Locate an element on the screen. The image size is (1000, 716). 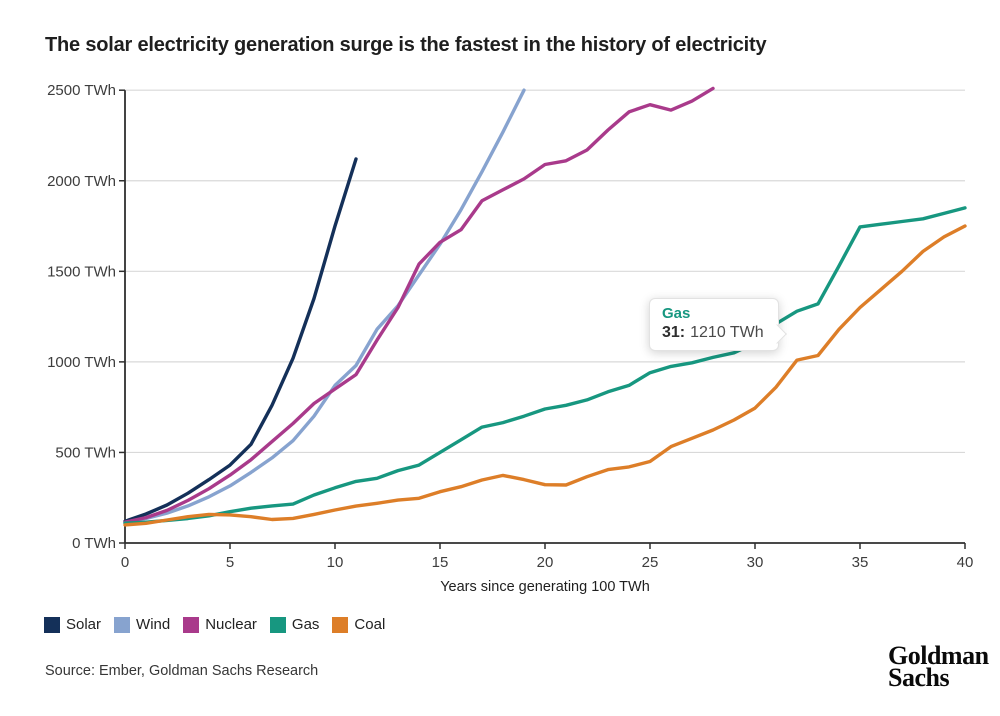
tooltip: Gas 31: 1210 TWh is located at coordinates (718, 324).